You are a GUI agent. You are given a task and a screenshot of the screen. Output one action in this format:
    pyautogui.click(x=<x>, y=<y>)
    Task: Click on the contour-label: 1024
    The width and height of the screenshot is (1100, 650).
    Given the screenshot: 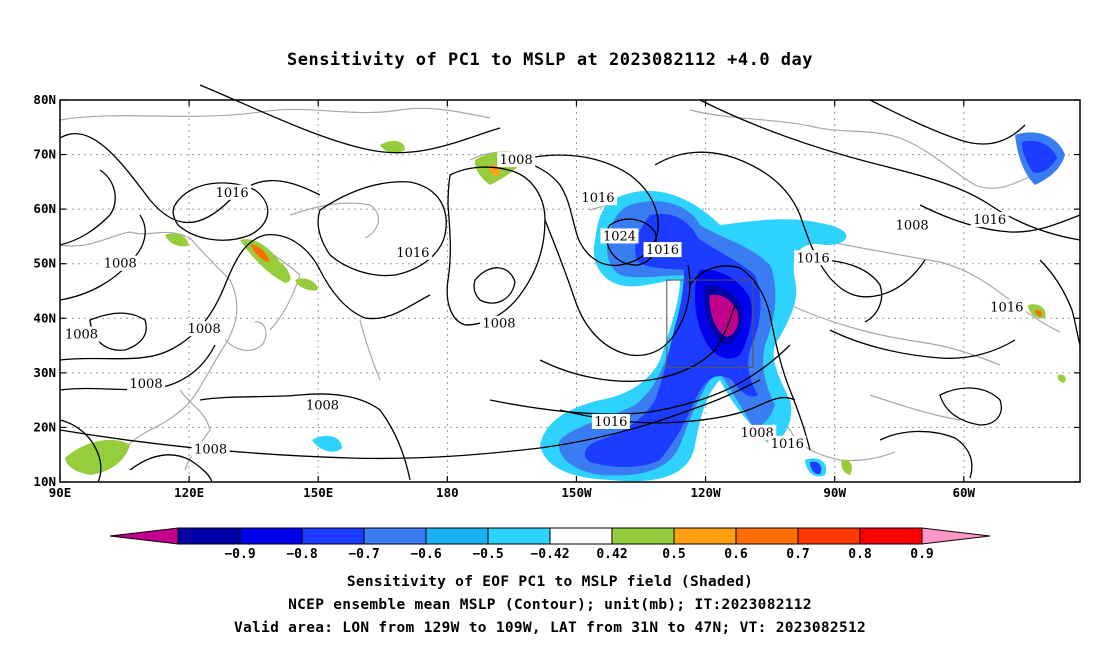 What is the action you would take?
    pyautogui.click(x=619, y=236)
    